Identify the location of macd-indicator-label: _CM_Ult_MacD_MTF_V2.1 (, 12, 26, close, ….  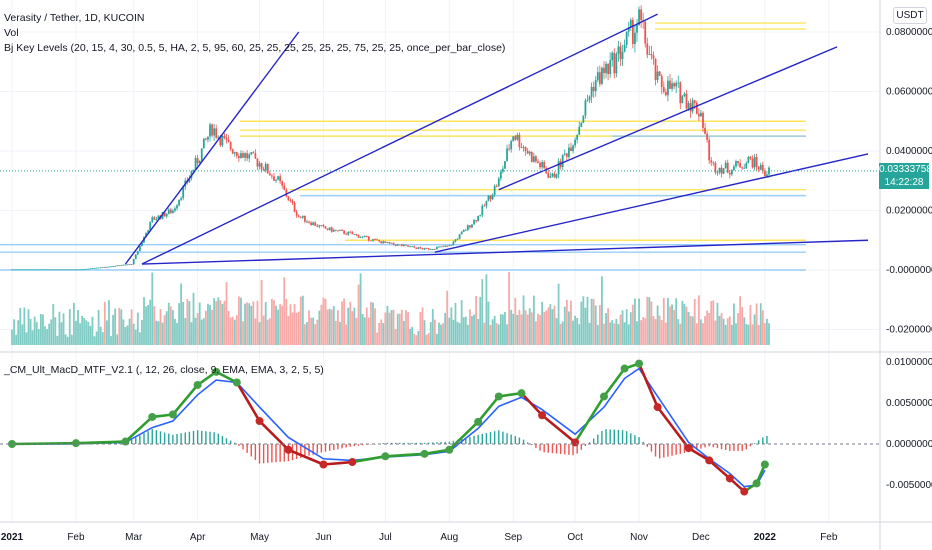
(164, 370).